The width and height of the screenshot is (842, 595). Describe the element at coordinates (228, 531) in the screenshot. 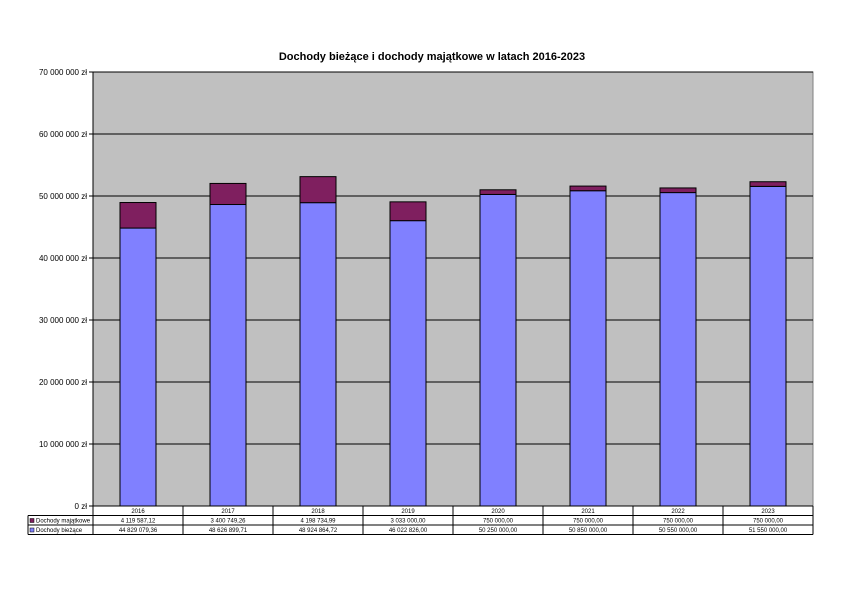

I see `data-label: 48 626 899,71` at that location.